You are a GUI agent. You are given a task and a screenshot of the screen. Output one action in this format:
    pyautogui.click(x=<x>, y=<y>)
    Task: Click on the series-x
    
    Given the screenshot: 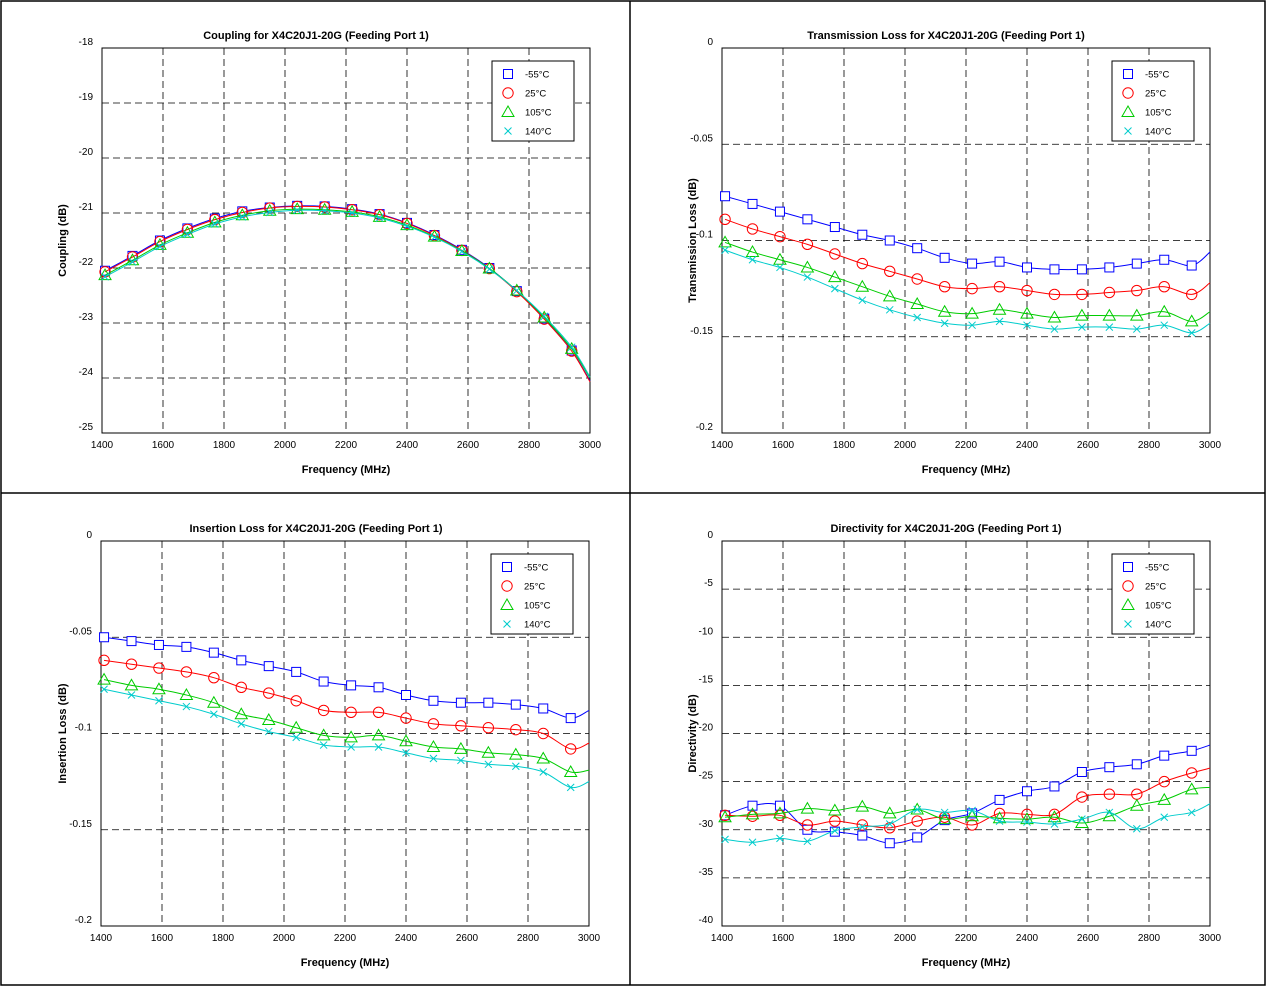 What is the action you would take?
    pyautogui.click(x=346, y=292)
    